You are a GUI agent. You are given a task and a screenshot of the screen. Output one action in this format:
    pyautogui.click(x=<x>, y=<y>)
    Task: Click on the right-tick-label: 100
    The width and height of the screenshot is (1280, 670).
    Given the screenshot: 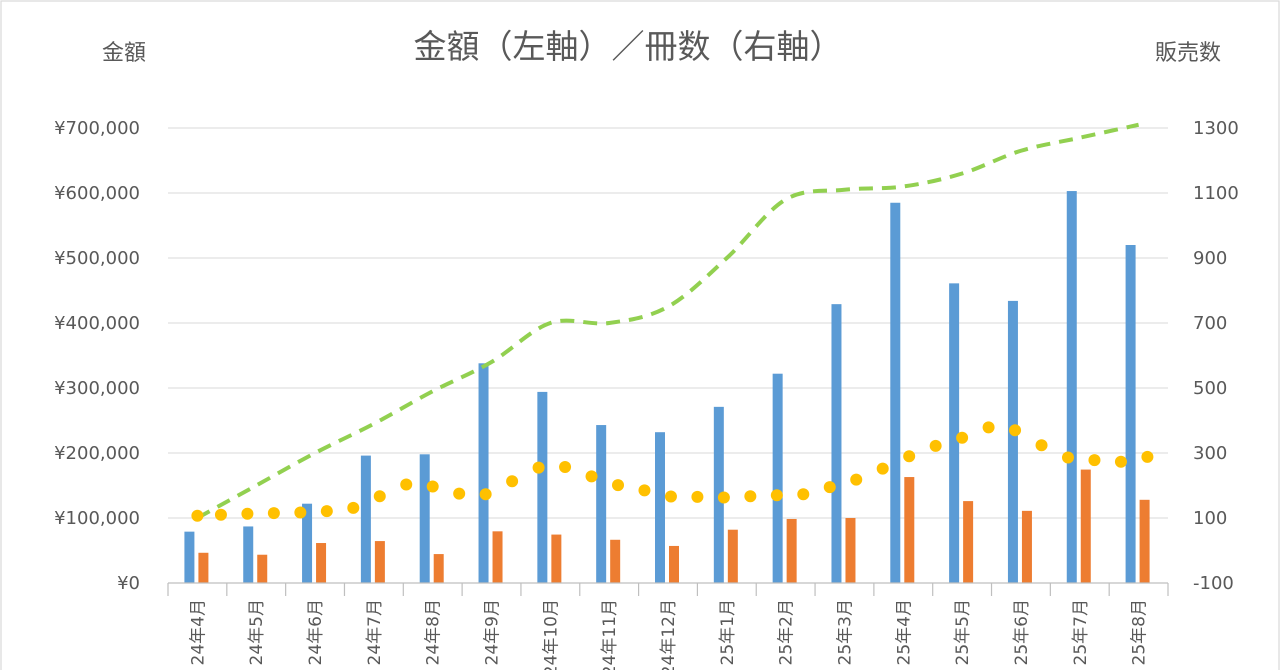 What is the action you would take?
    pyautogui.click(x=1210, y=518)
    